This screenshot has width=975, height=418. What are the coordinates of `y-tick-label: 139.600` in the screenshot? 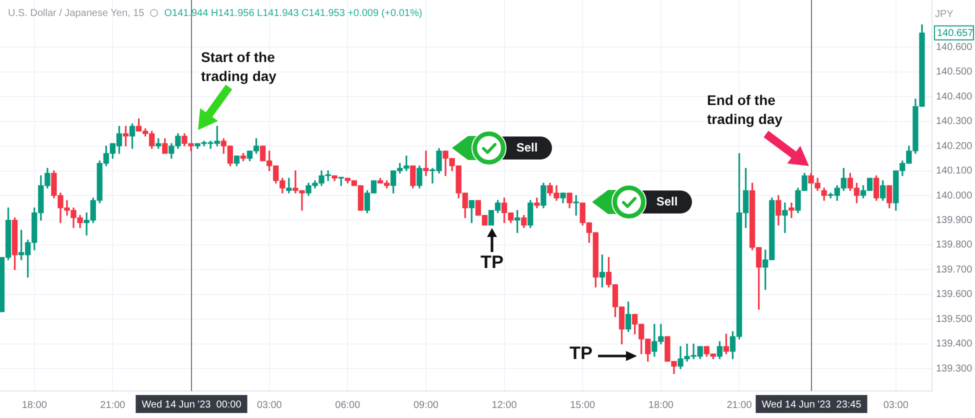 It's located at (954, 294).